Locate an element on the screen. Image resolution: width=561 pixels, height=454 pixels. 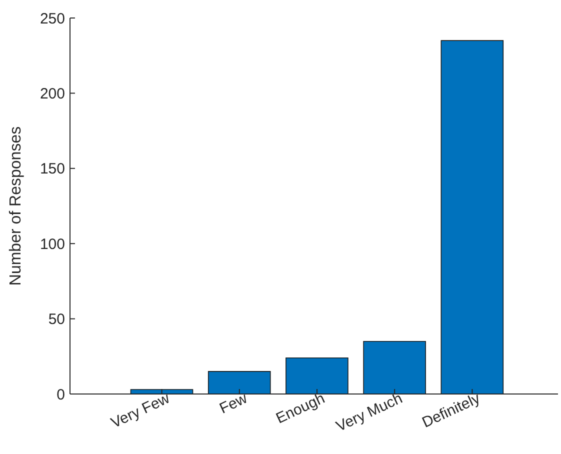
x-tick-label: Few is located at coordinates (233, 404).